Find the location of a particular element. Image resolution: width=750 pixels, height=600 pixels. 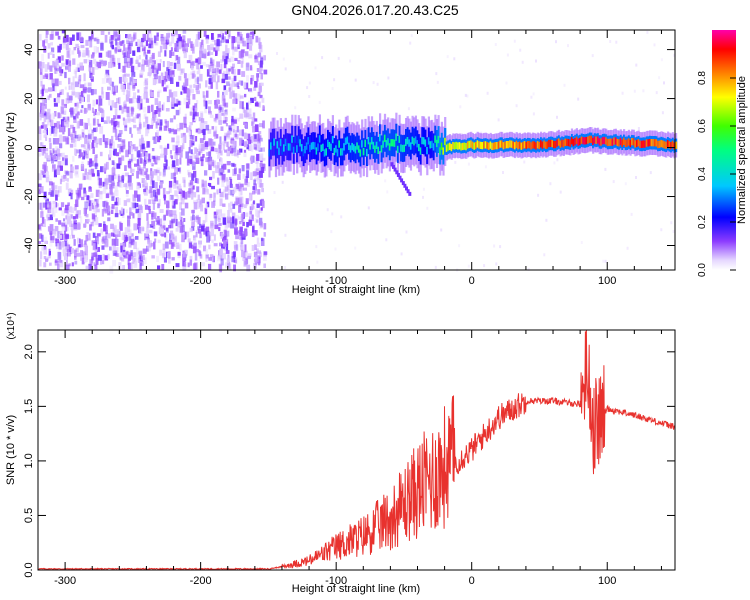

colorbar-tick-label: 0.8 is located at coordinates (702, 78).